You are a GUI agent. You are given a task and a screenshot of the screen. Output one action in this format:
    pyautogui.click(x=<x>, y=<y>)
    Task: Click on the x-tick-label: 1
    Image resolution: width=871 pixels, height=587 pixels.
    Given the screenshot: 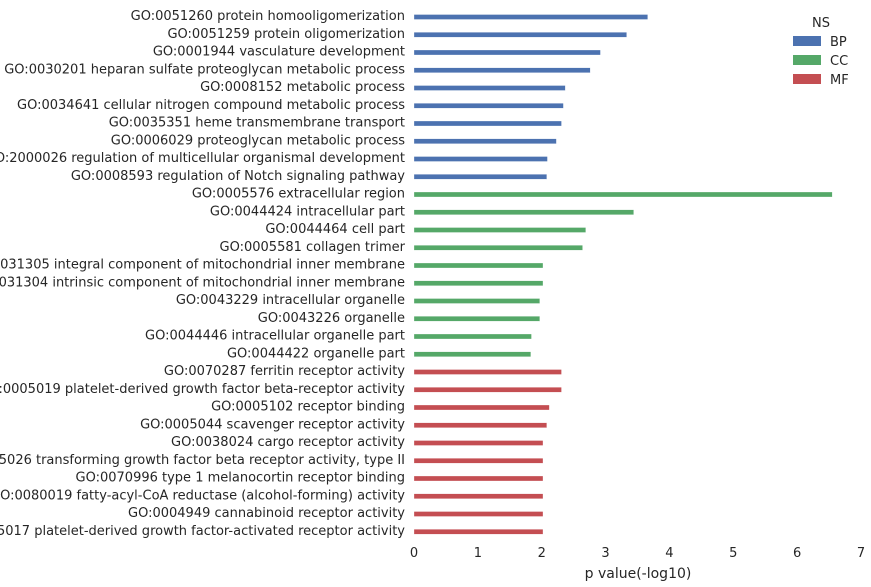 What is the action you would take?
    pyautogui.click(x=478, y=553)
    